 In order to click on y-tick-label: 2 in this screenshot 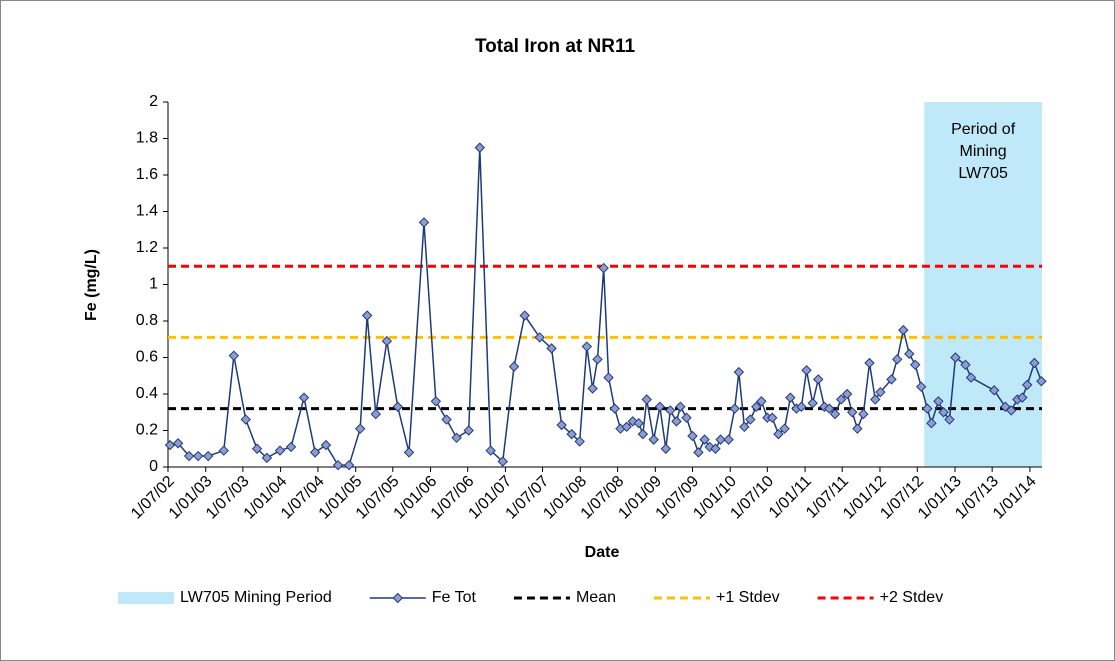, I will do `click(153, 101)`.